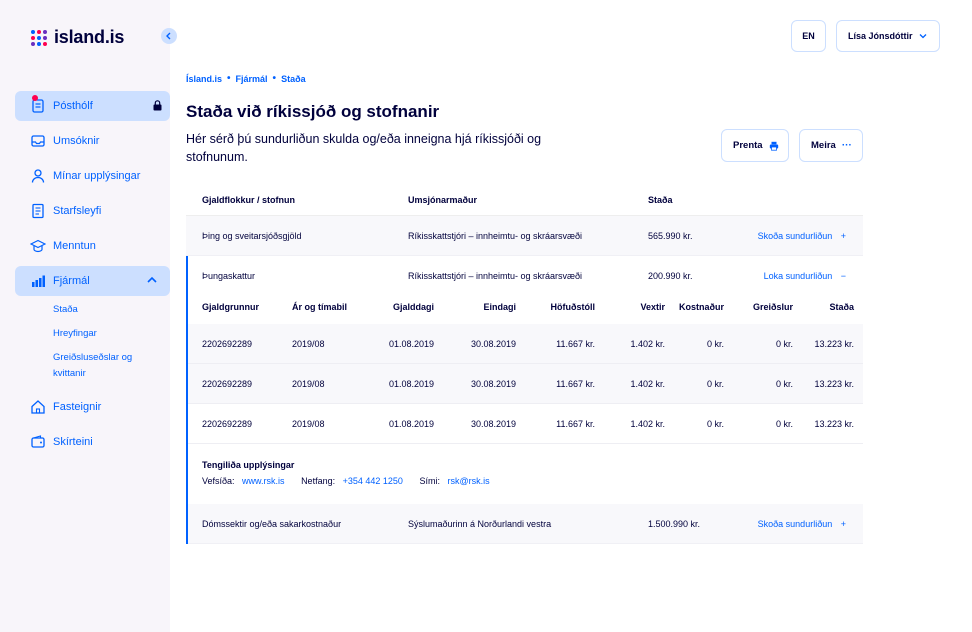 This screenshot has width=972, height=632. I want to click on sidebar-item-fjarmal: Fjármál, so click(92, 281).